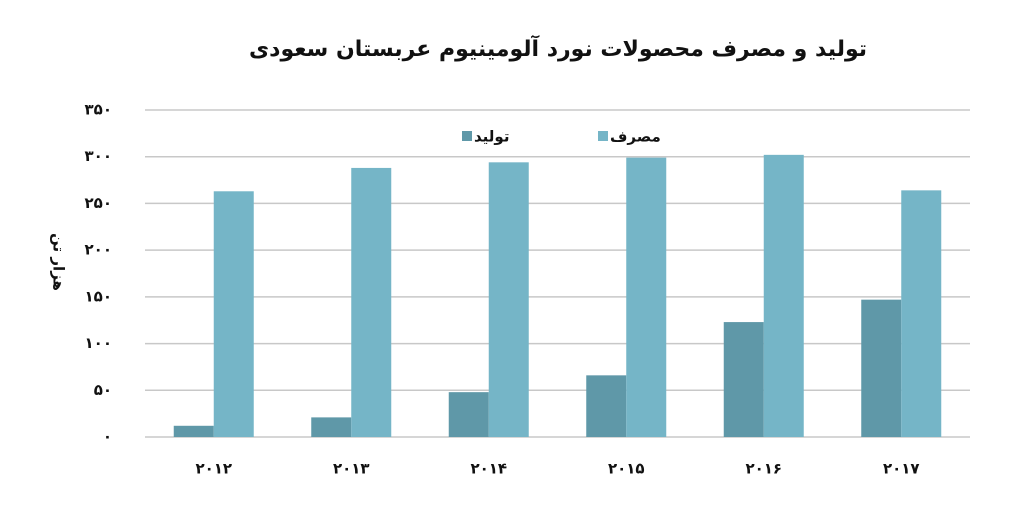  What do you see at coordinates (351, 469) in the screenshot?
I see `x-tick-label: ۲۰۱۳` at bounding box center [351, 469].